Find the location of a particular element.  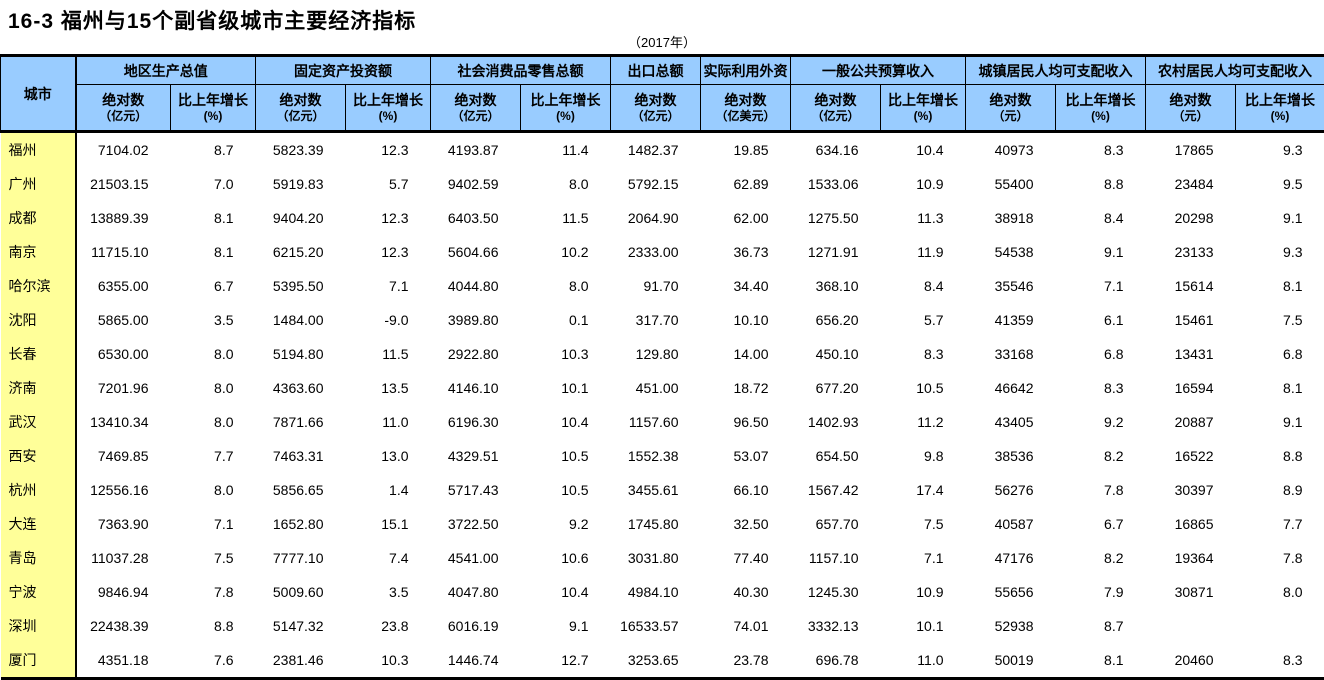

value-cell: 17865 is located at coordinates (1191, 150).